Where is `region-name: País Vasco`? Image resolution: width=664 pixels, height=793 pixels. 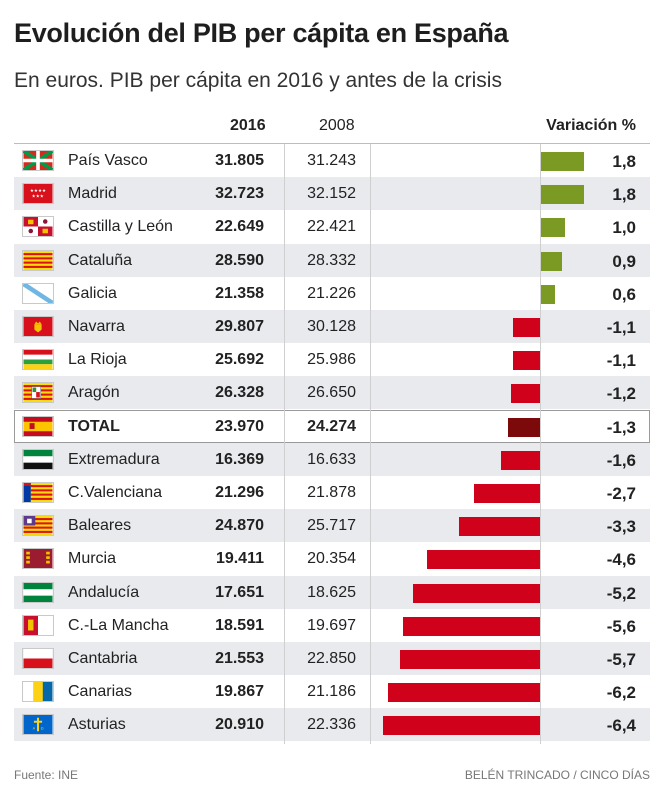 region-name: País Vasco is located at coordinates (108, 160).